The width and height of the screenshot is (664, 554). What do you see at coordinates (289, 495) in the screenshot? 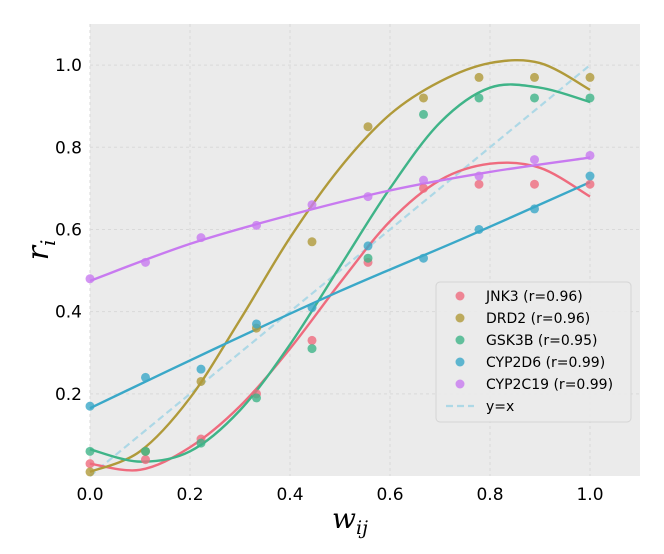
I see `x-tick-label: 0.4` at bounding box center [289, 495].